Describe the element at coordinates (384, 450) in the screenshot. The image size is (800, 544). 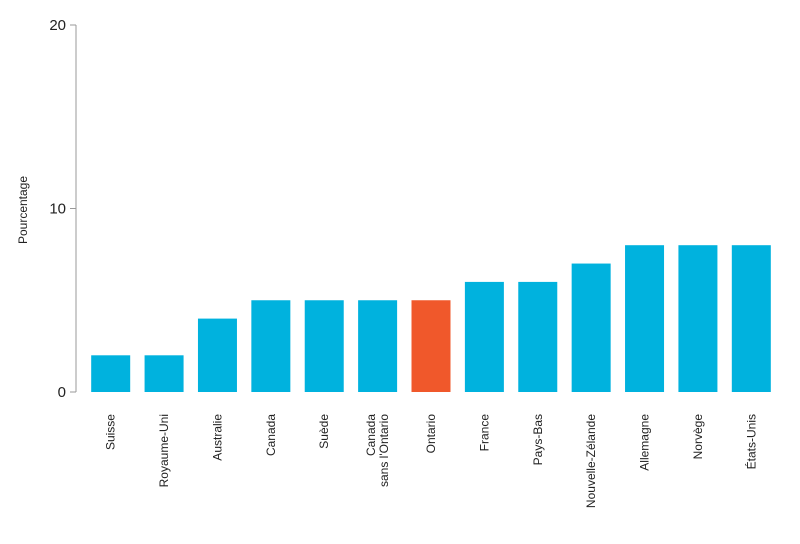
I see `category-label: sans l'Ontario` at that location.